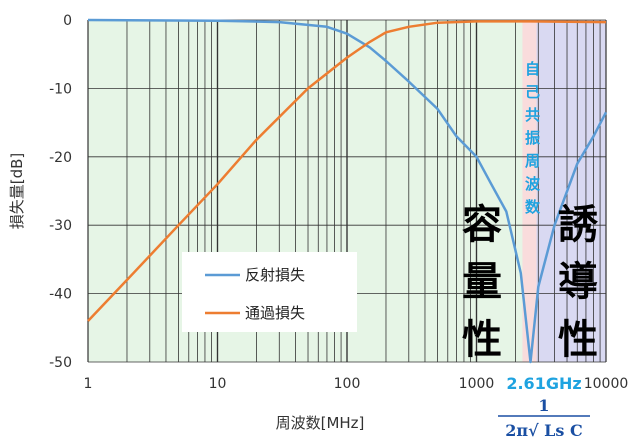  Describe the element at coordinates (60, 192) in the screenshot. I see `y-tick-labels: 0 -10 -20 -30 -40 -50` at that location.